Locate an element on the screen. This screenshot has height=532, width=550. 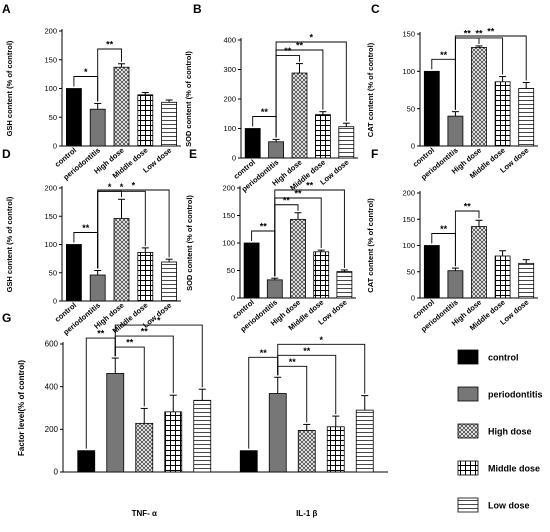
panel-letter: B is located at coordinates (197, 9).